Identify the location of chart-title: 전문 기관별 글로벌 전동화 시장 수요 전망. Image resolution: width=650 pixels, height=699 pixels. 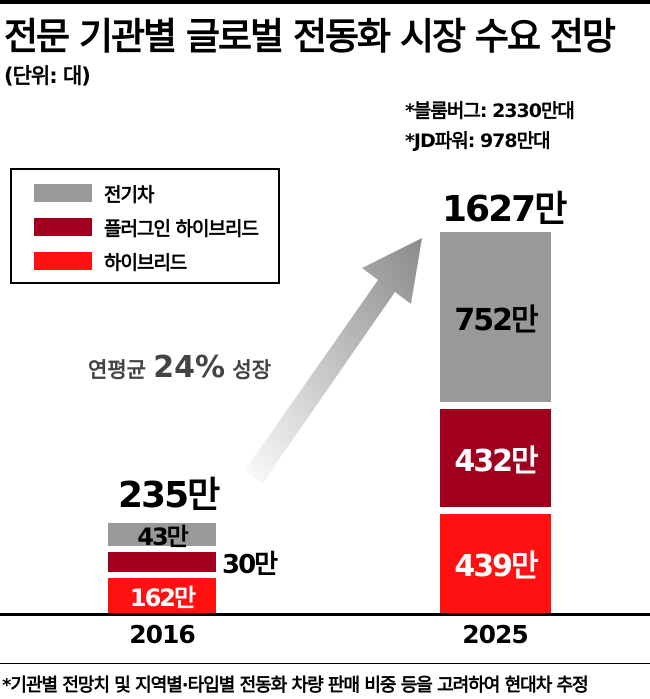
(310, 36).